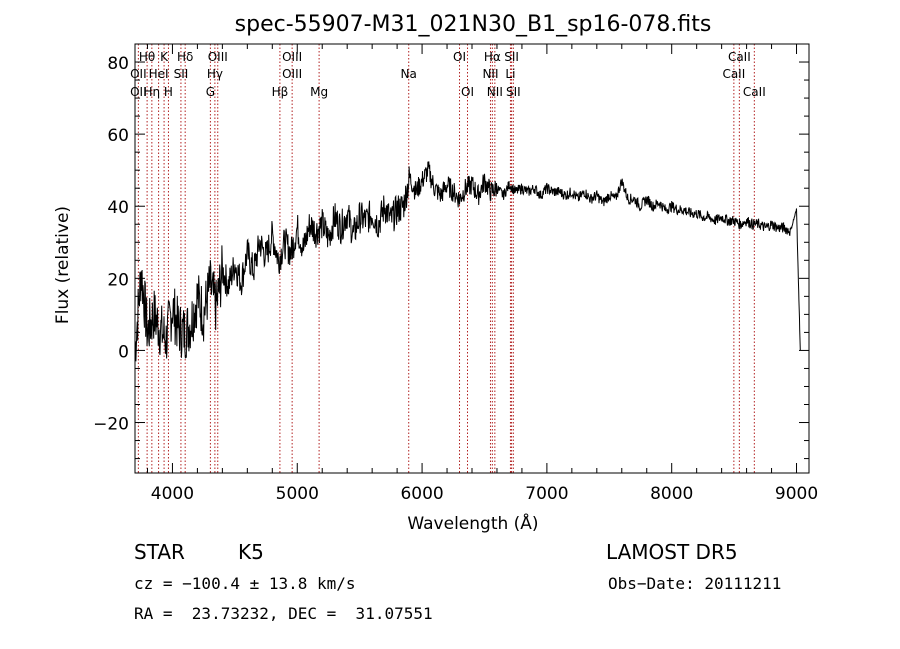  What do you see at coordinates (159, 74) in the screenshot?
I see `spectral-line-label: HeI` at bounding box center [159, 74].